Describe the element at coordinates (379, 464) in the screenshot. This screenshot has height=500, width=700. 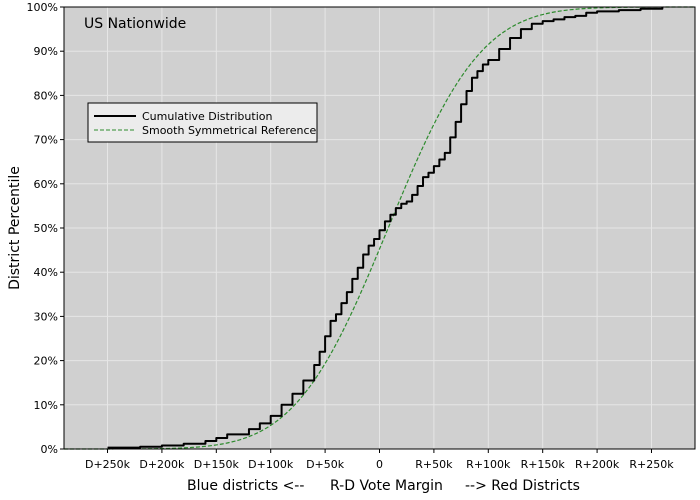
I see `x-tick-label: 0` at that location.